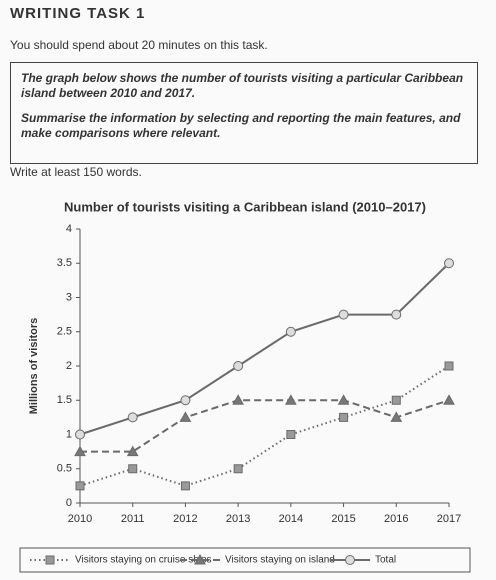 The width and height of the screenshot is (496, 580). I want to click on x-tick-label: 2017, so click(449, 519).